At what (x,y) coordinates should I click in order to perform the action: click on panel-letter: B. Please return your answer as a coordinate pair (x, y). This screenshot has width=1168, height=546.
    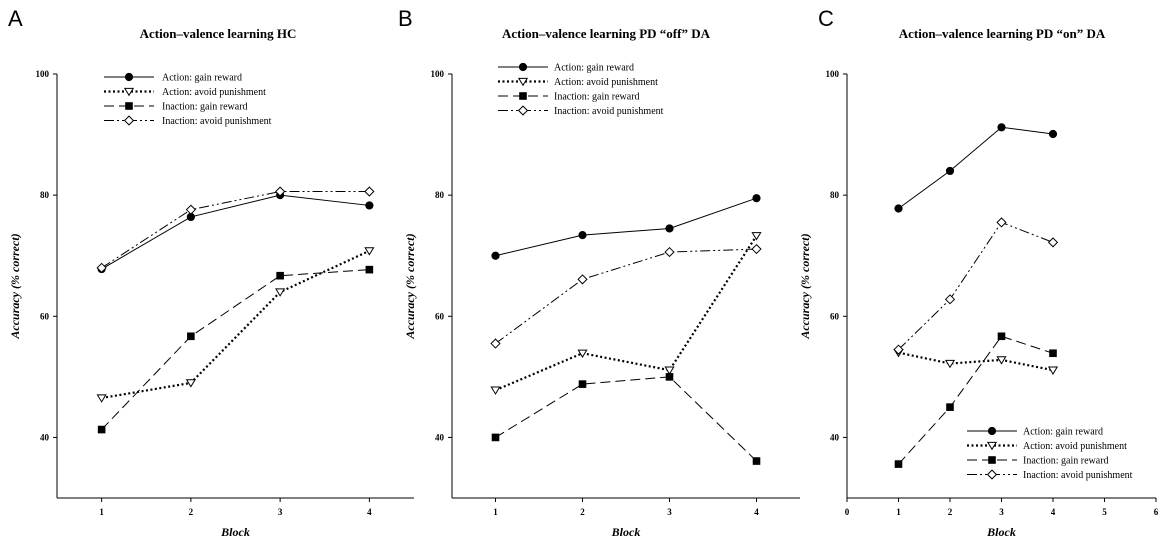
    Looking at the image, I should click on (405, 18).